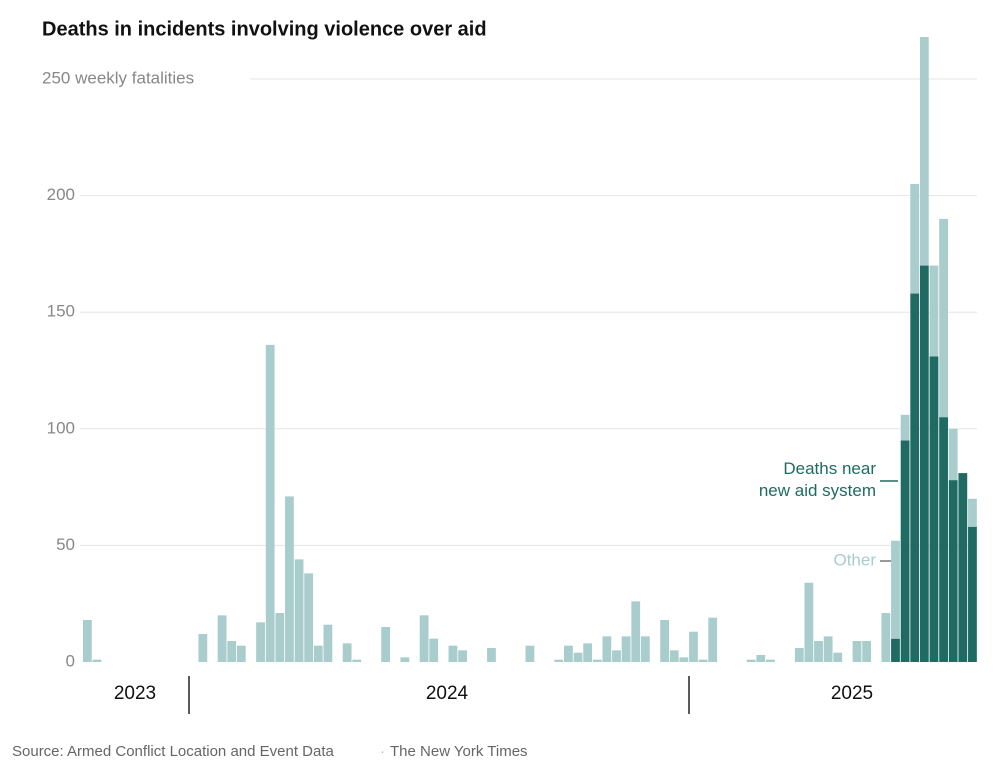 This screenshot has height=778, width=1000. I want to click on credit: The New York Times, so click(459, 751).